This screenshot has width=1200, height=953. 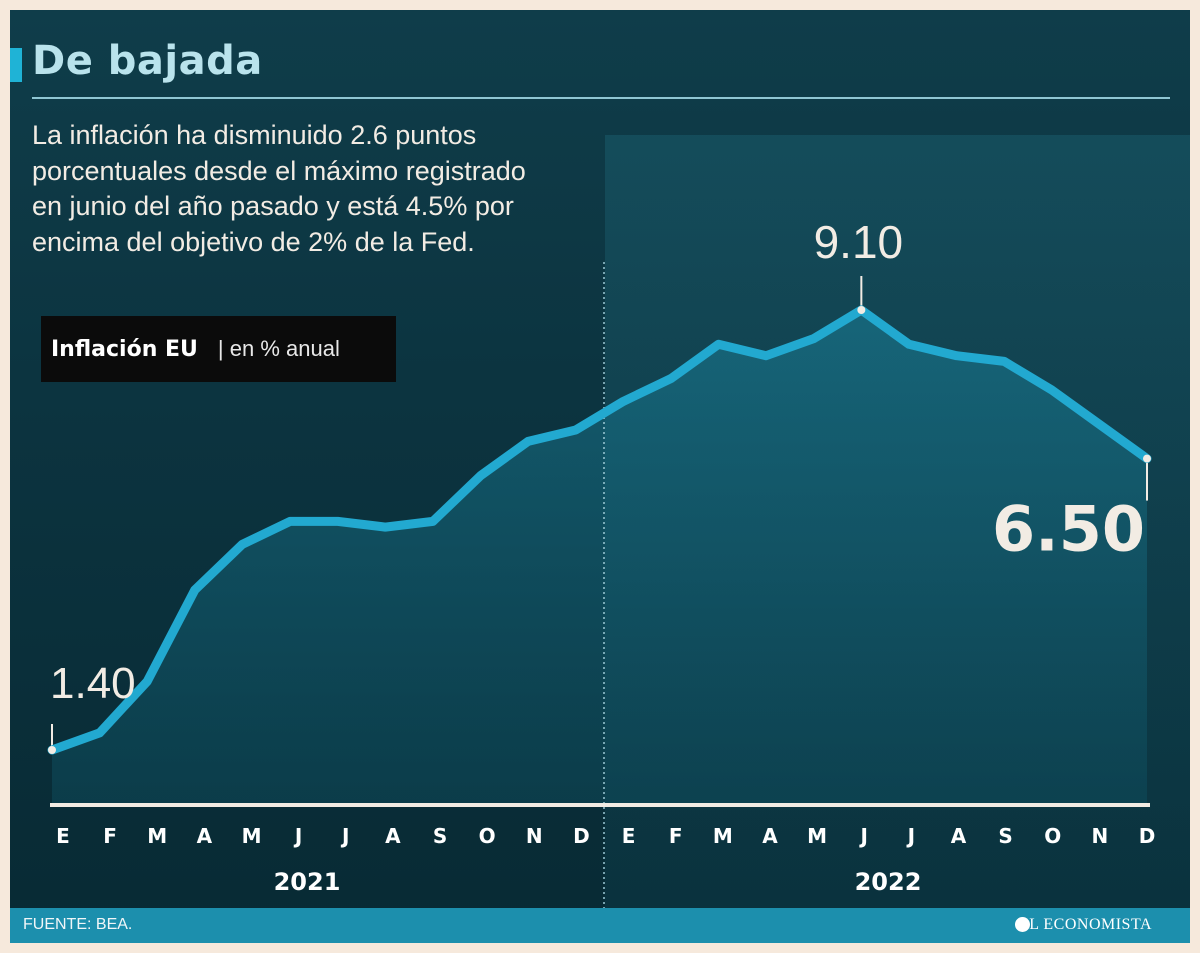 What do you see at coordinates (147, 61) in the screenshot?
I see `page-title: De bajada` at bounding box center [147, 61].